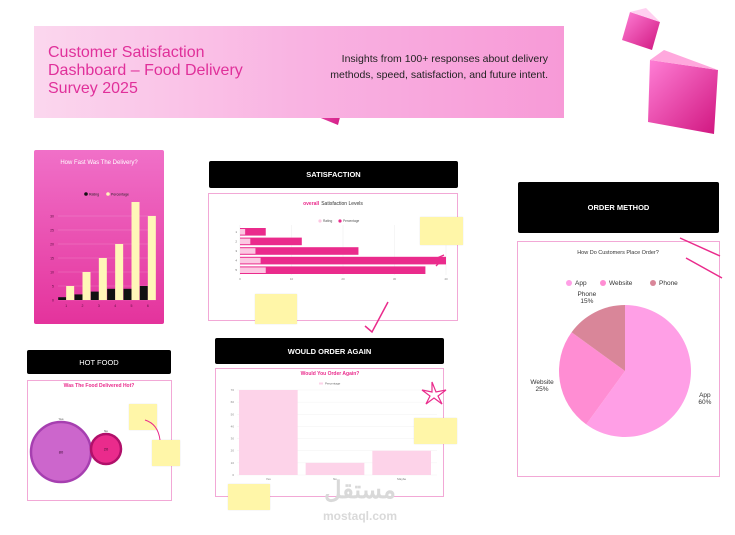 The image size is (735, 535). Describe the element at coordinates (621, 283) in the screenshot. I see `legend-label: Website` at that location.